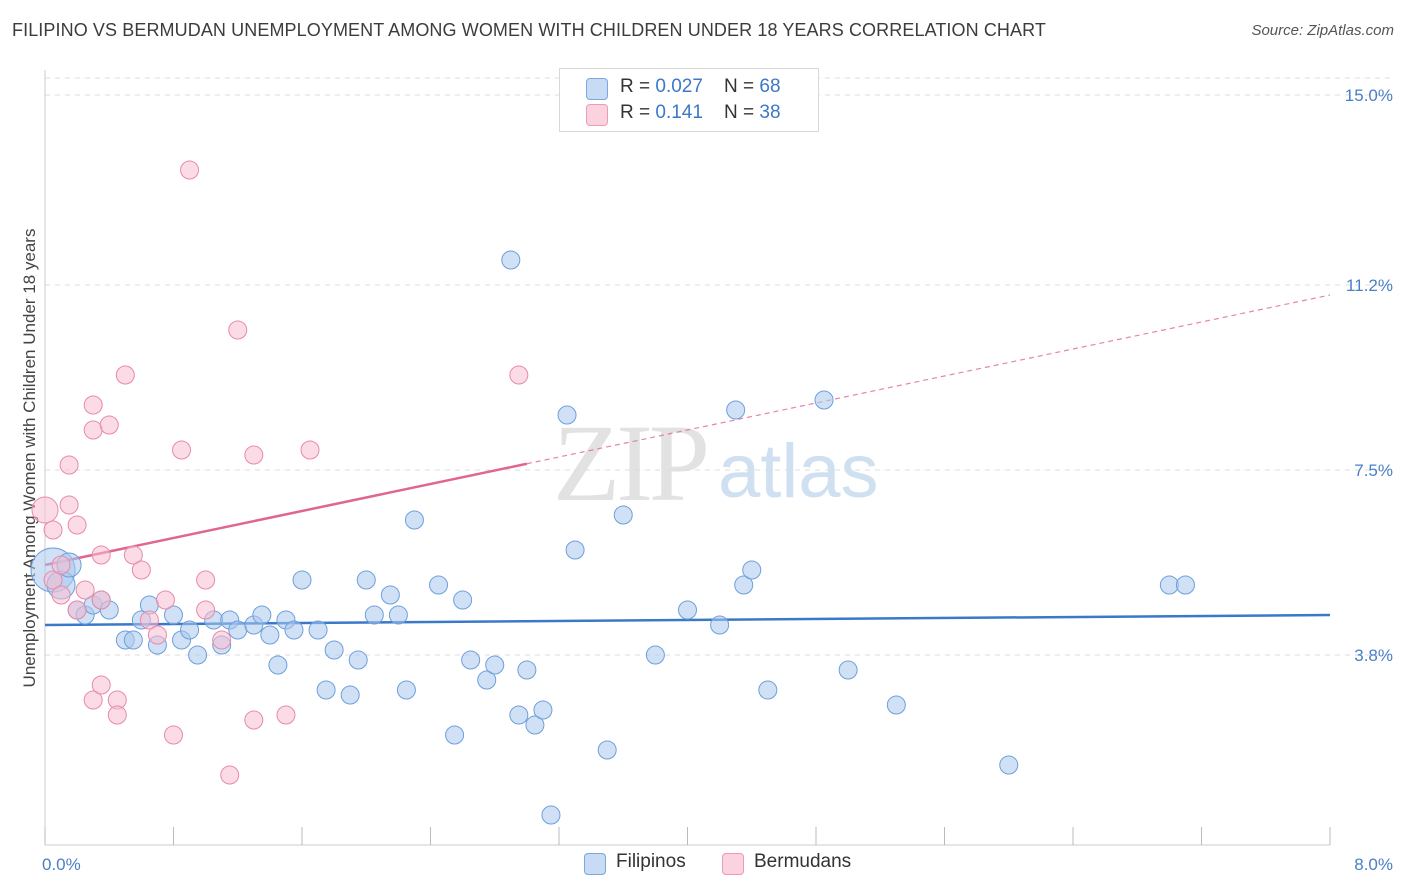 The height and width of the screenshot is (892, 1406). What do you see at coordinates (1369, 95) in the screenshot?
I see `y-tick-label: 15.0%` at bounding box center [1369, 95].